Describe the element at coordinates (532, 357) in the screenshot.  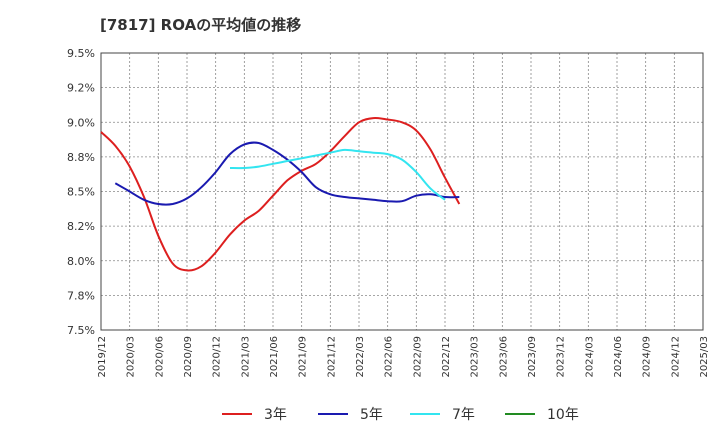
I see `x-tick-label: 2023/09` at that location.